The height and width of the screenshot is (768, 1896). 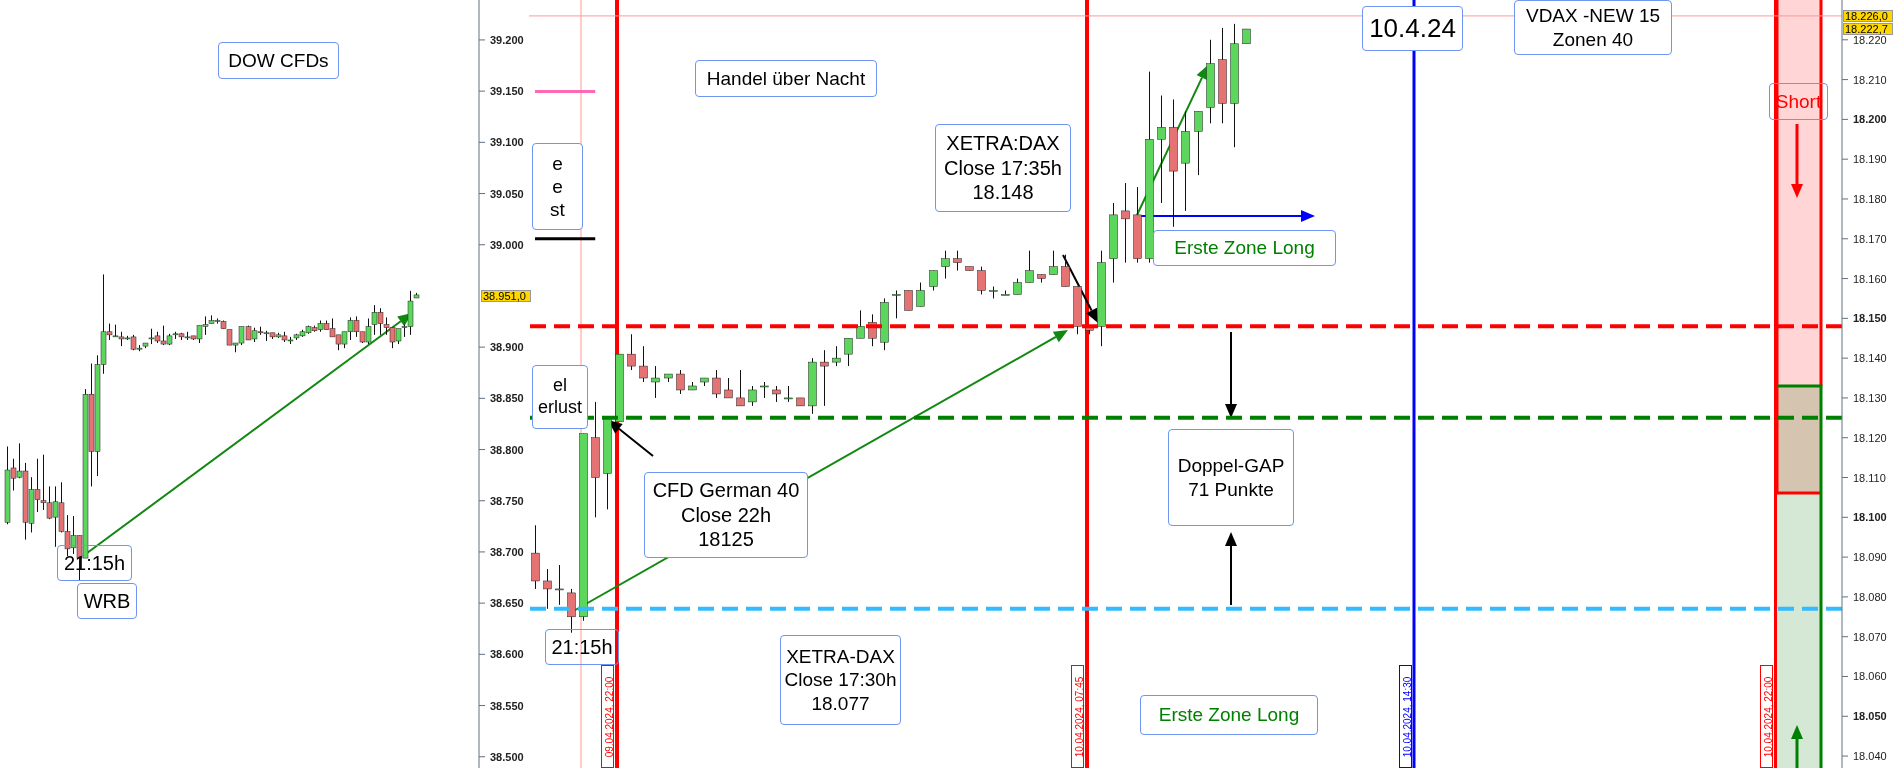 I want to click on y-tick-label: 18.180, so click(x=1870, y=198).